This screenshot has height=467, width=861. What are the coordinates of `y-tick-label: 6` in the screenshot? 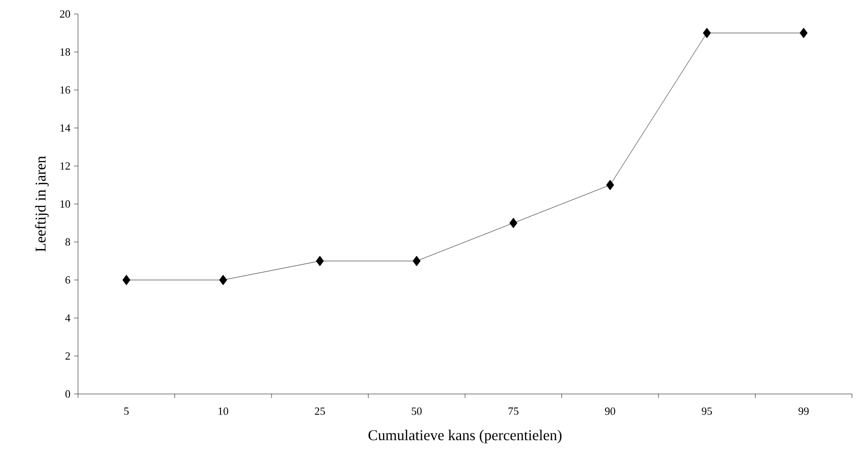 It's located at (67, 280).